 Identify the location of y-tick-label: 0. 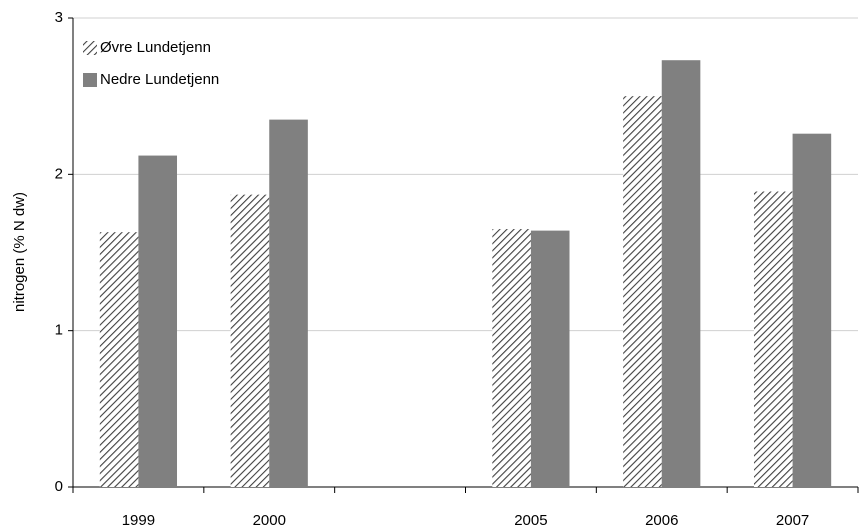
(59, 486).